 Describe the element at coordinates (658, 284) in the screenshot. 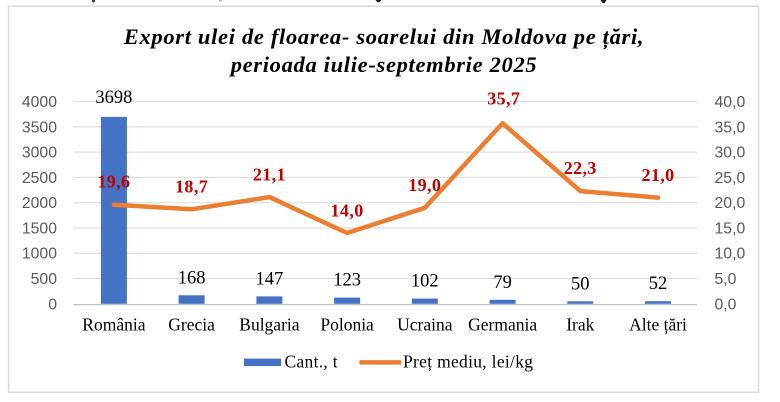

I see `svg-text: 52` at that location.